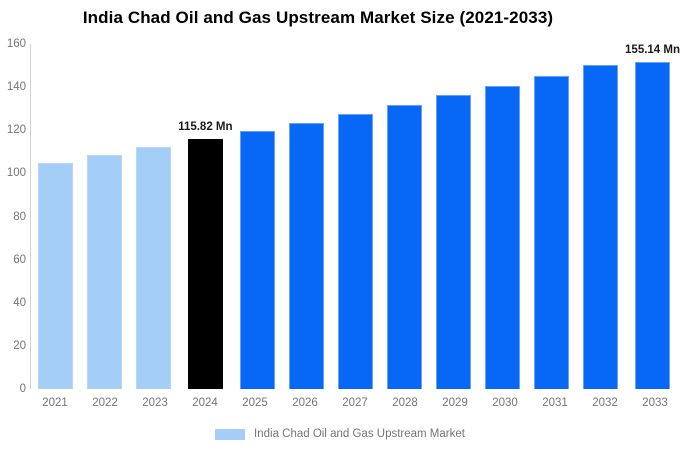  What do you see at coordinates (359, 434) in the screenshot?
I see `legend-label: India Chad Oil and Gas Upstream Market` at bounding box center [359, 434].